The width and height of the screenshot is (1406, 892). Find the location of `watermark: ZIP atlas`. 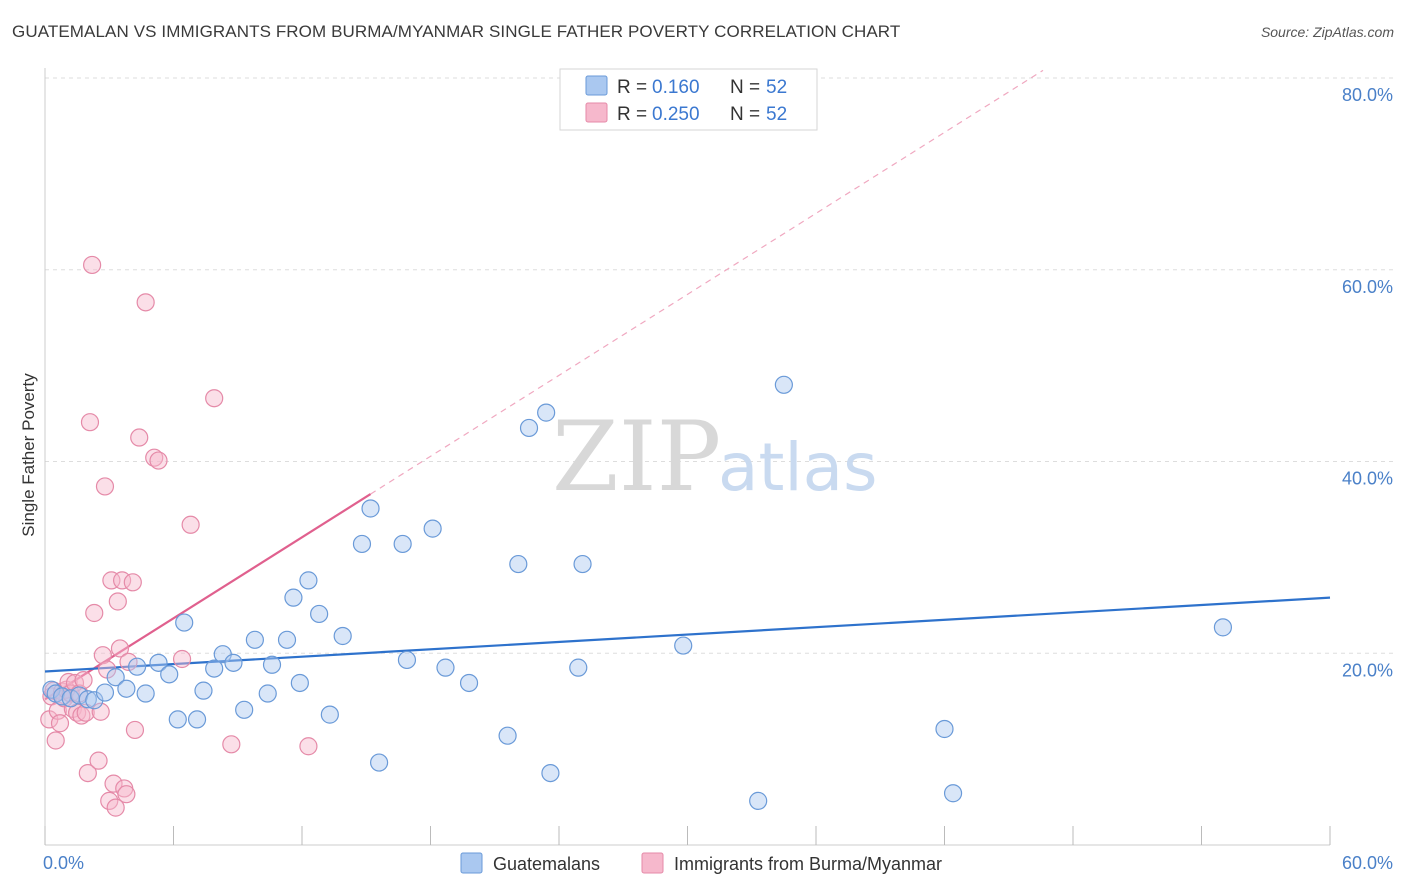

watermark: ZIP atlas is located at coordinates (715, 457).